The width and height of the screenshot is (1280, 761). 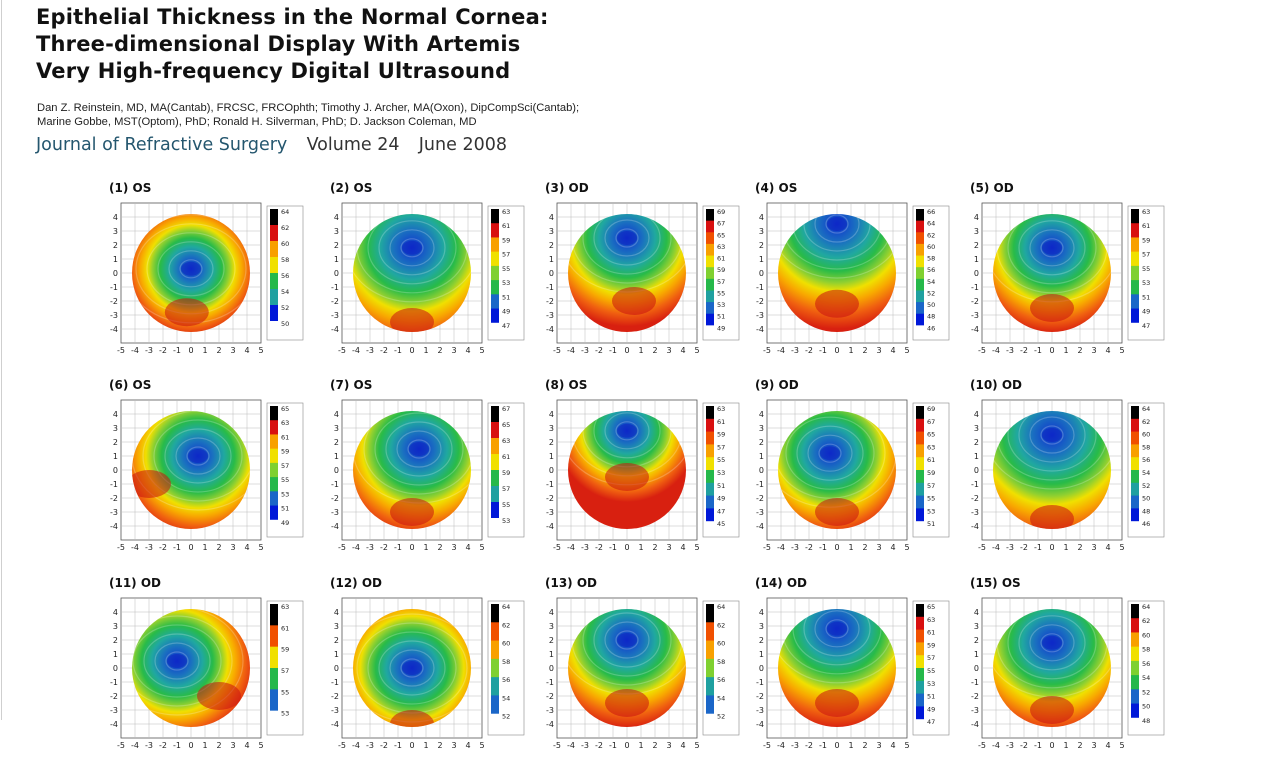 What do you see at coordinates (506, 269) in the screenshot?
I see `color-scale-label: 55` at bounding box center [506, 269].